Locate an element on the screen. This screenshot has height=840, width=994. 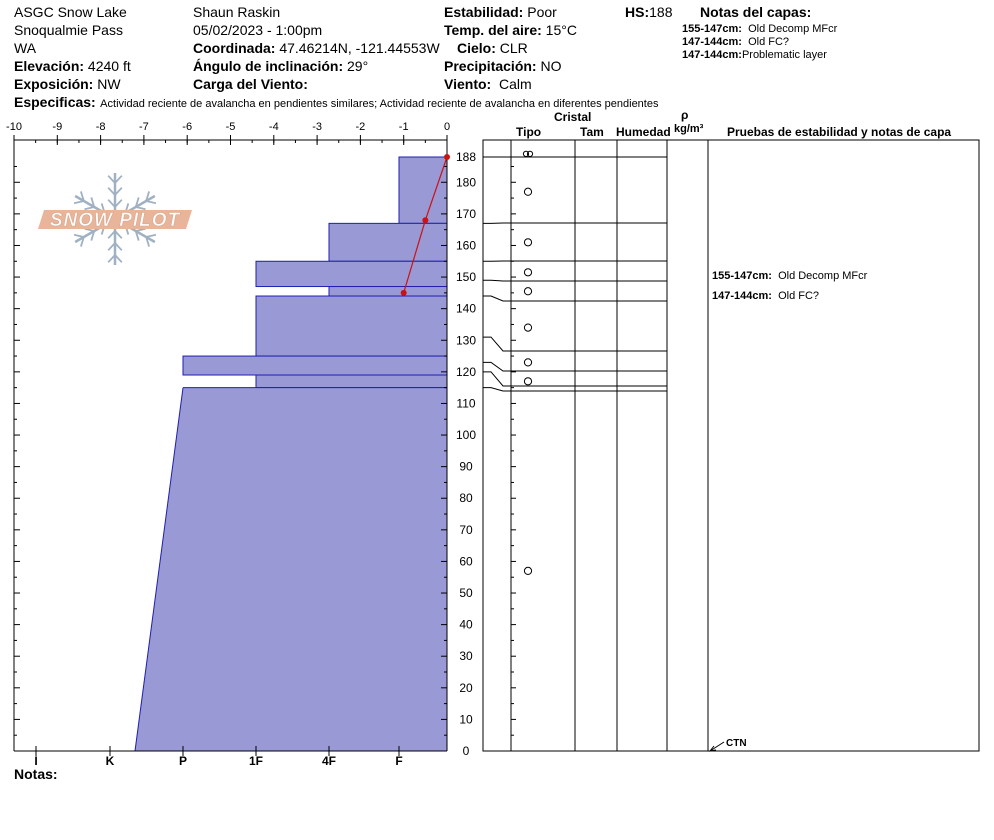
coord-row: Coordinada: 47.46214N, -121.44553W is located at coordinates (316, 48).